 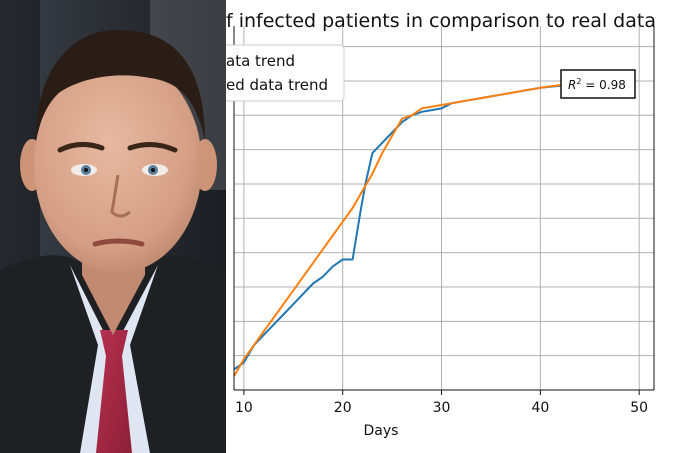 What do you see at coordinates (603, 85) in the screenshot?
I see `r-squared-value: = 0.98` at bounding box center [603, 85].